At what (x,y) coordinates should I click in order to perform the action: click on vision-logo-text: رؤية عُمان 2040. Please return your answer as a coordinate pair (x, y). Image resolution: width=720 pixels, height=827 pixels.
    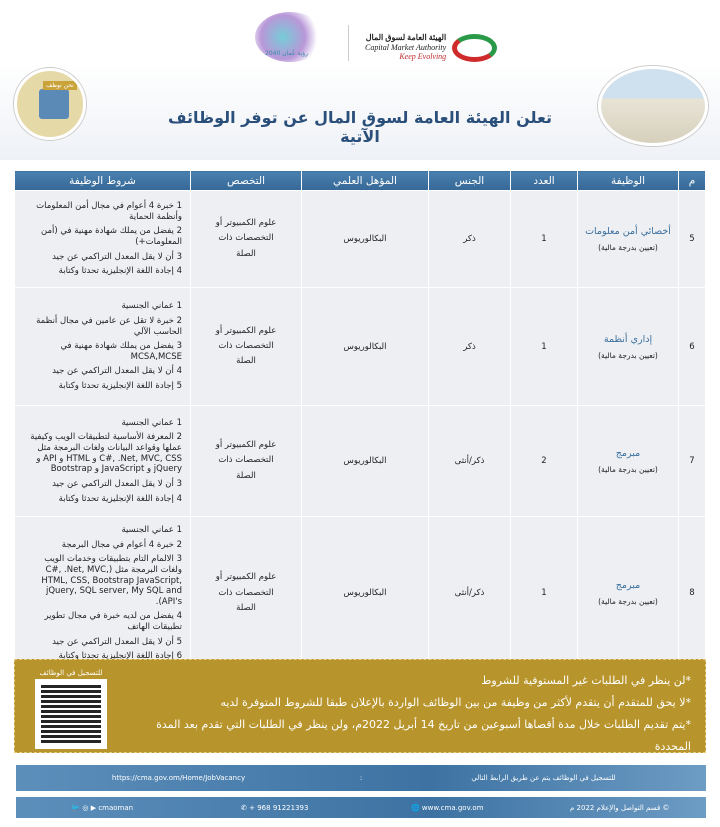
    Looking at the image, I should click on (287, 53).